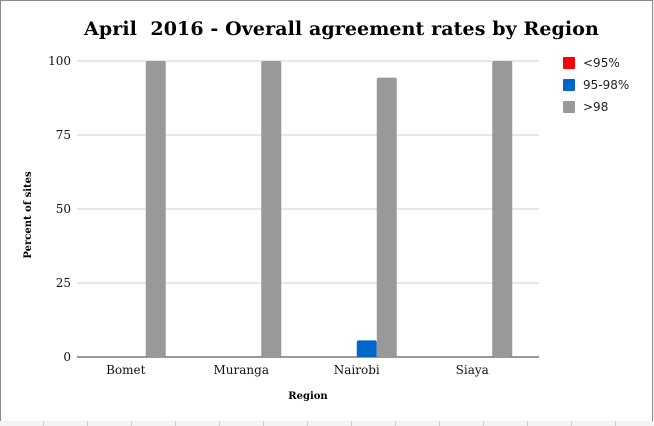 This screenshot has width=654, height=426. I want to click on bar-9598-nairobi, so click(366, 348).